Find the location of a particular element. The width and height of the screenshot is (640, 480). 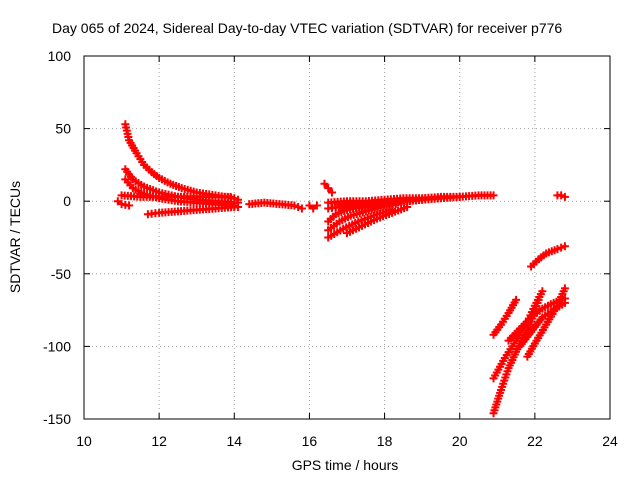

x-axis-label: GPS time / hours is located at coordinates (345, 465).